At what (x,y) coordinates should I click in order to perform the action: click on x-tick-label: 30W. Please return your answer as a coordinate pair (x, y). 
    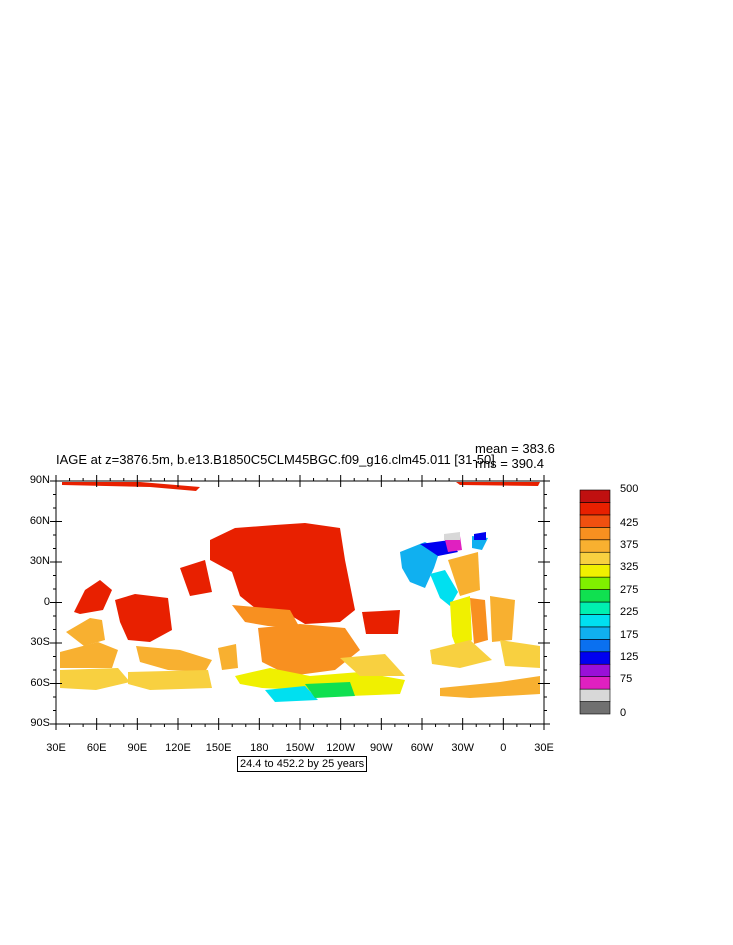
    Looking at the image, I should click on (462, 748).